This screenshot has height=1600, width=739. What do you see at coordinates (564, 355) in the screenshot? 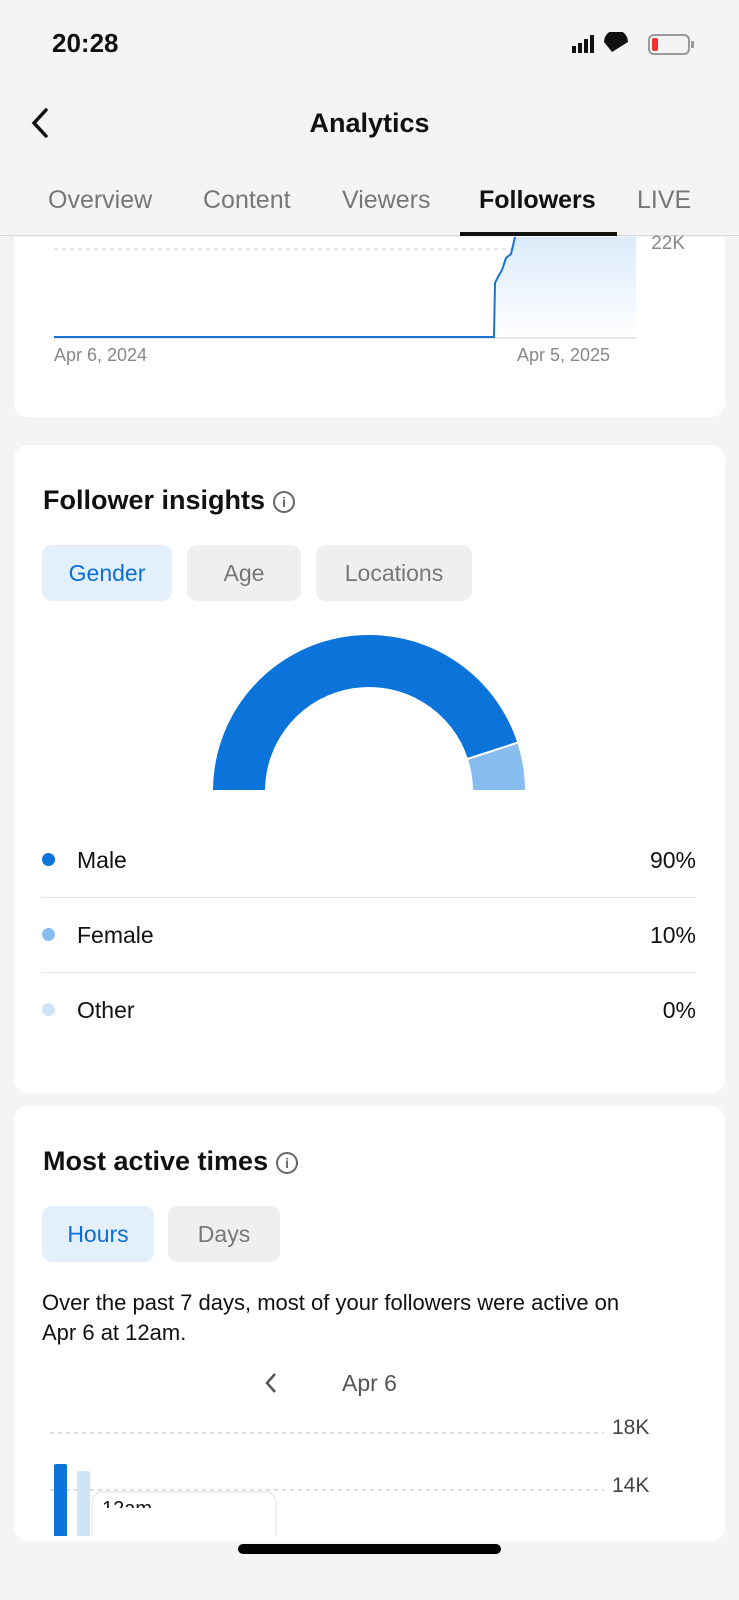
I see `x-tick-end: Apr 5, 2025` at bounding box center [564, 355].